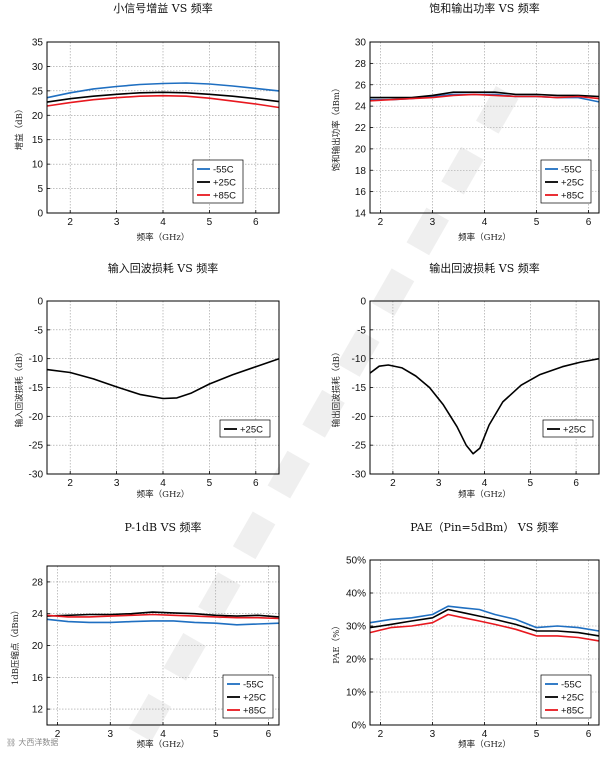  Describe the element at coordinates (484, 8) in the screenshot. I see `chart-title: 饱和输出功率 VS 频率` at that location.